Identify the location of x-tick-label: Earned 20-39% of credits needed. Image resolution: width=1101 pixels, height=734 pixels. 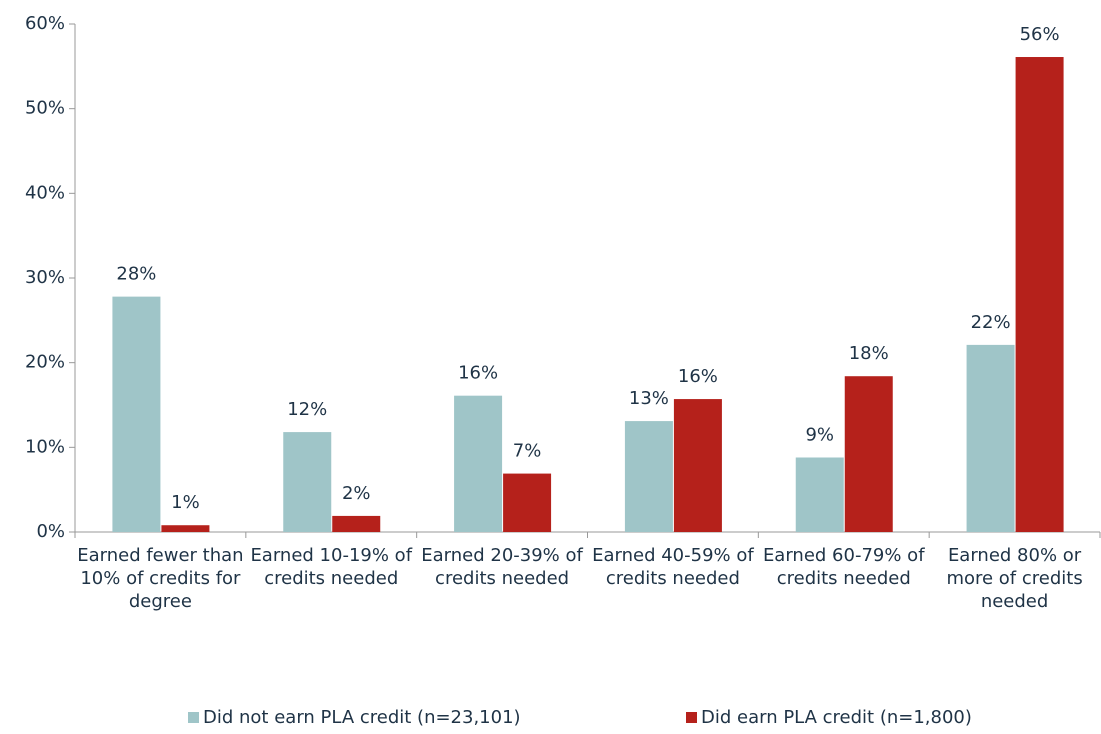
(502, 567).